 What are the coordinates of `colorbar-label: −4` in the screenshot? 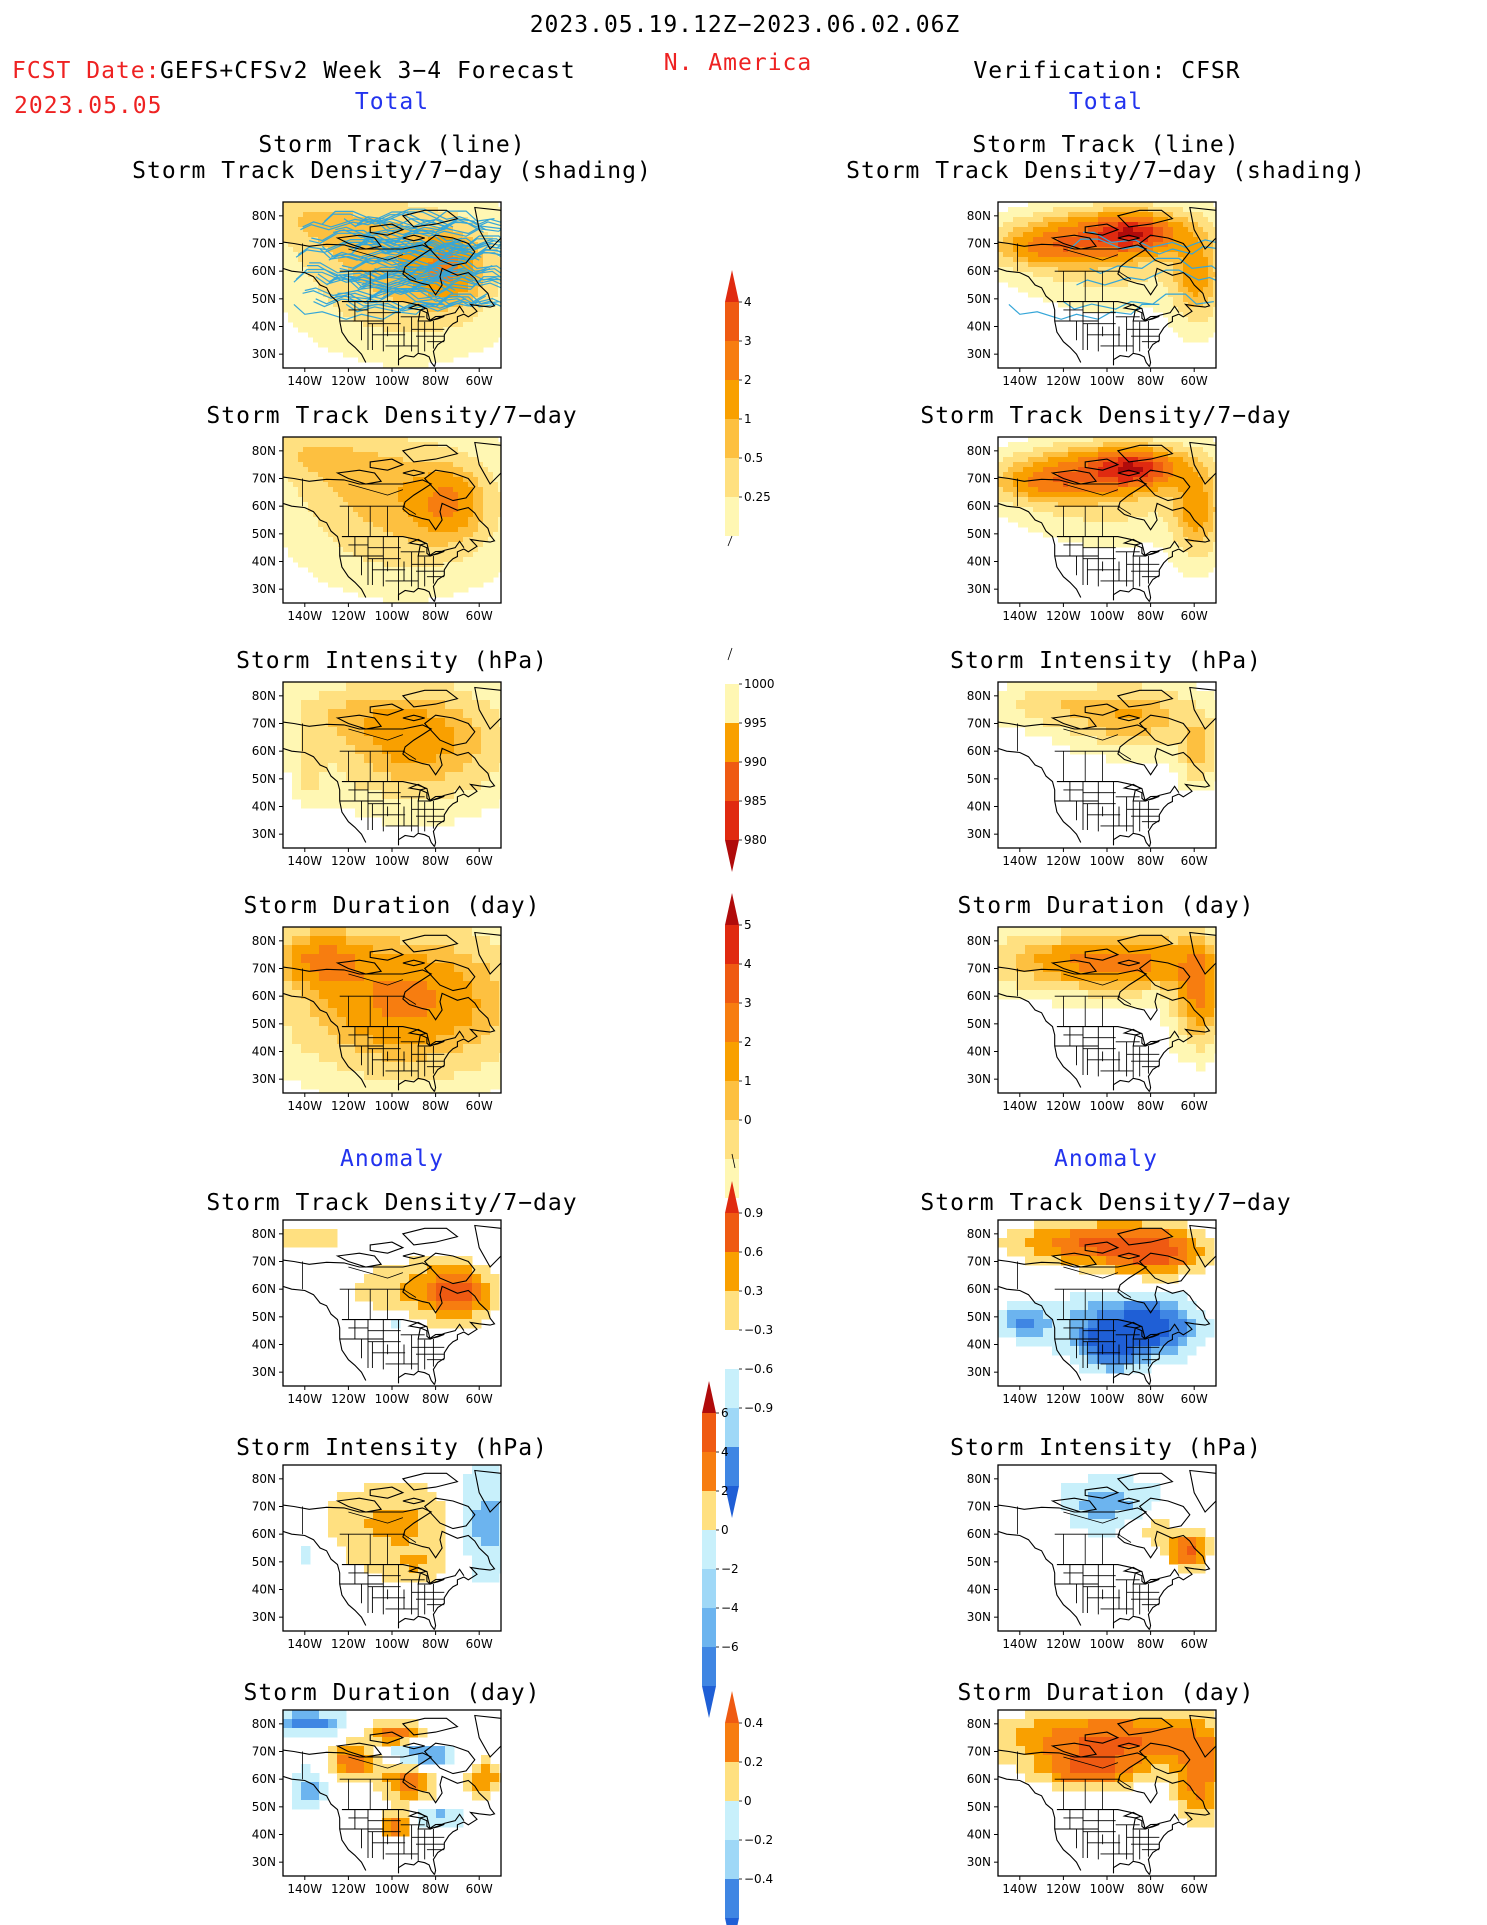 It's located at (730, 1608).